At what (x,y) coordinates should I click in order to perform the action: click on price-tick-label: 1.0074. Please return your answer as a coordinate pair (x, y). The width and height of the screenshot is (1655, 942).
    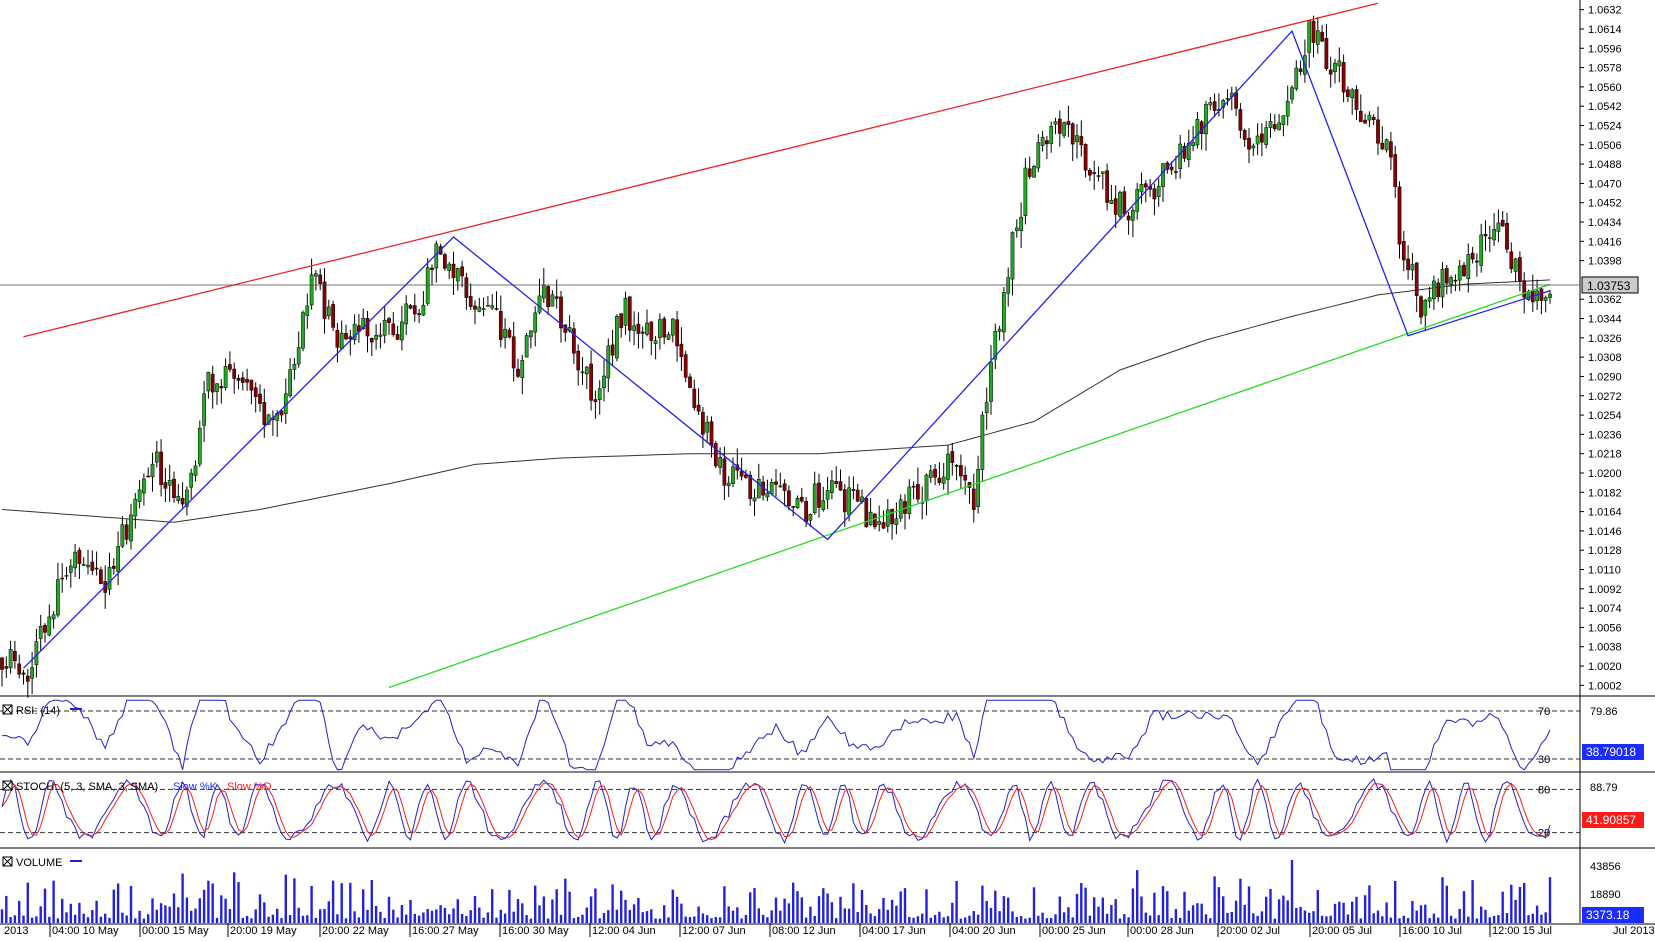
    Looking at the image, I should click on (1605, 609).